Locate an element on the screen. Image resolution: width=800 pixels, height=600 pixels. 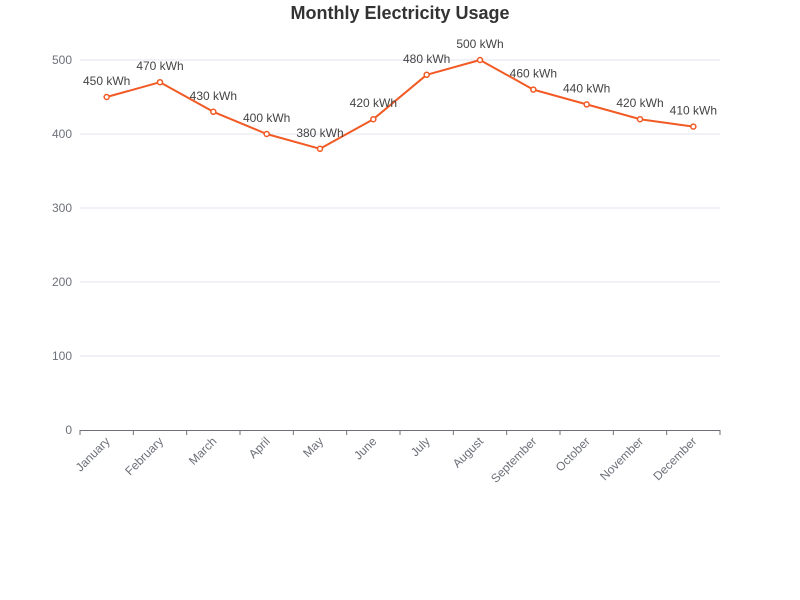
data-label: 450 kWh is located at coordinates (106, 81).